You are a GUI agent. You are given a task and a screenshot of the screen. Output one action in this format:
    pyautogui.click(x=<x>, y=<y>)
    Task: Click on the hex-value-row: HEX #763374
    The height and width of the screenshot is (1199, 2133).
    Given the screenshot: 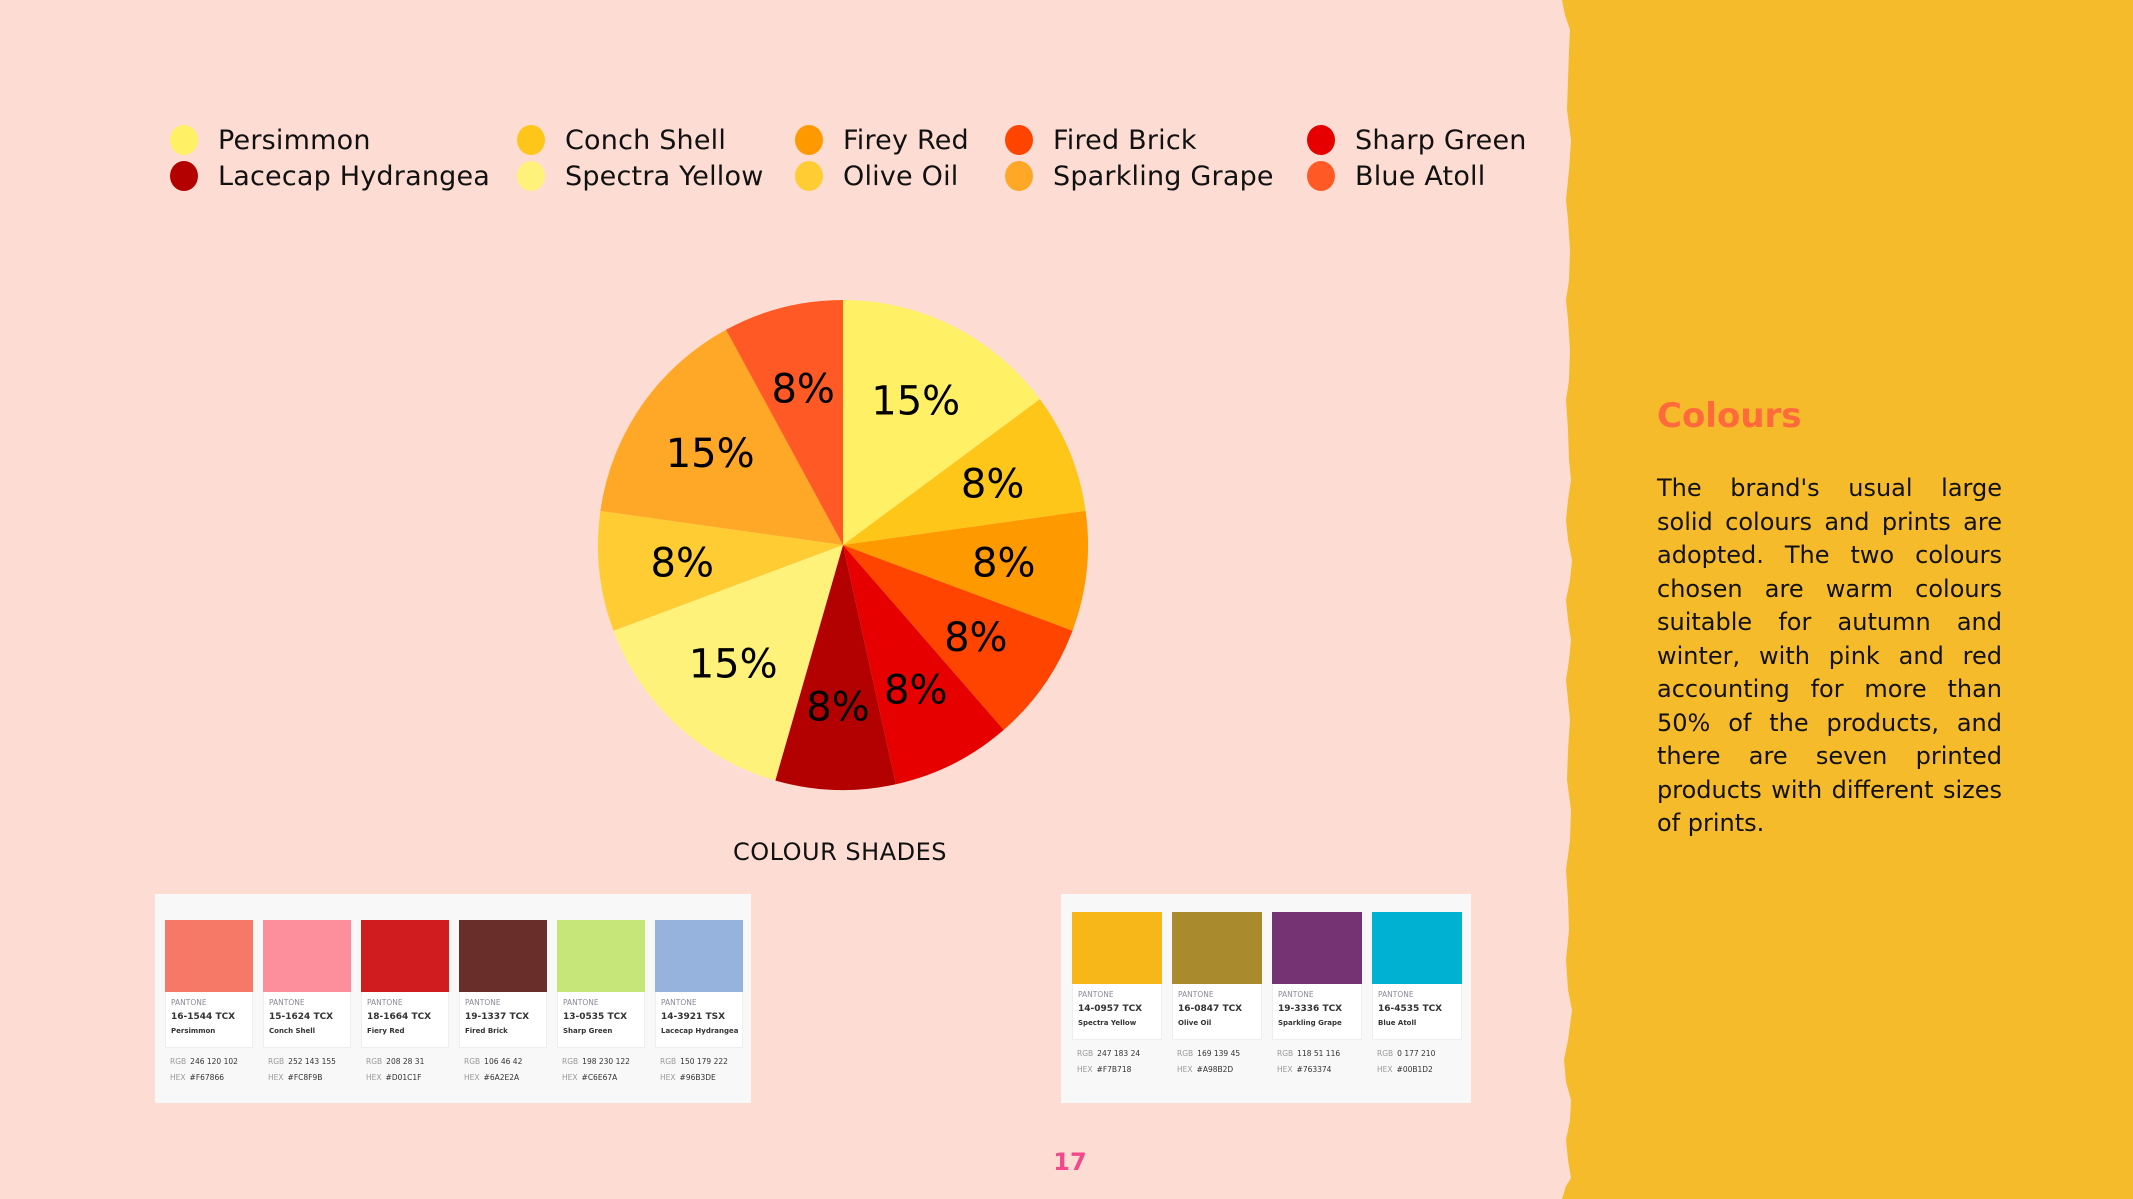 What is the action you would take?
    pyautogui.click(x=1317, y=1069)
    